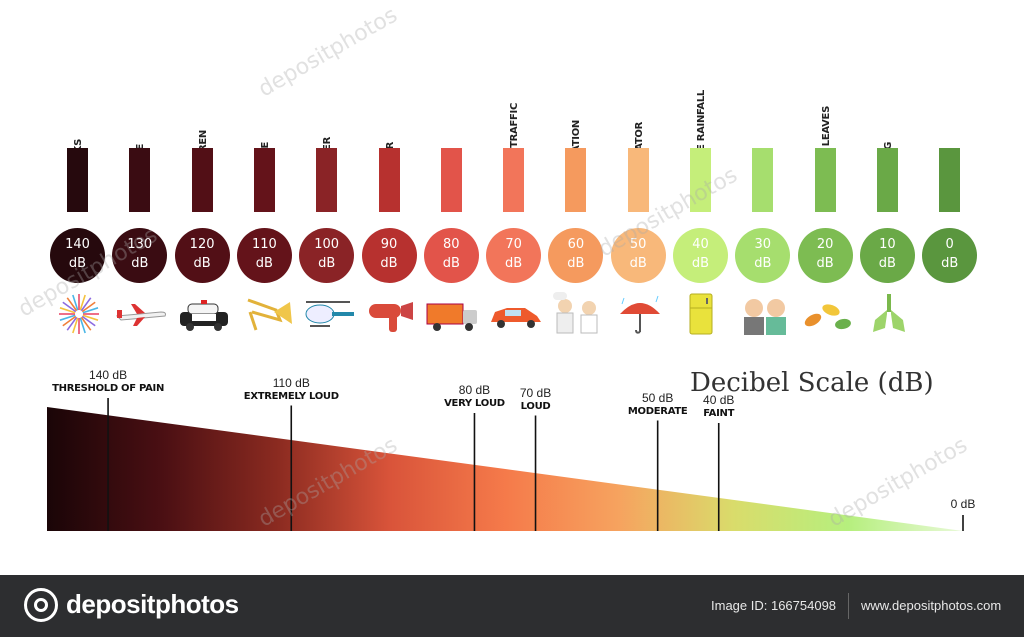  What do you see at coordinates (79, 314) in the screenshot?
I see `fireworks-icon` at bounding box center [79, 314].